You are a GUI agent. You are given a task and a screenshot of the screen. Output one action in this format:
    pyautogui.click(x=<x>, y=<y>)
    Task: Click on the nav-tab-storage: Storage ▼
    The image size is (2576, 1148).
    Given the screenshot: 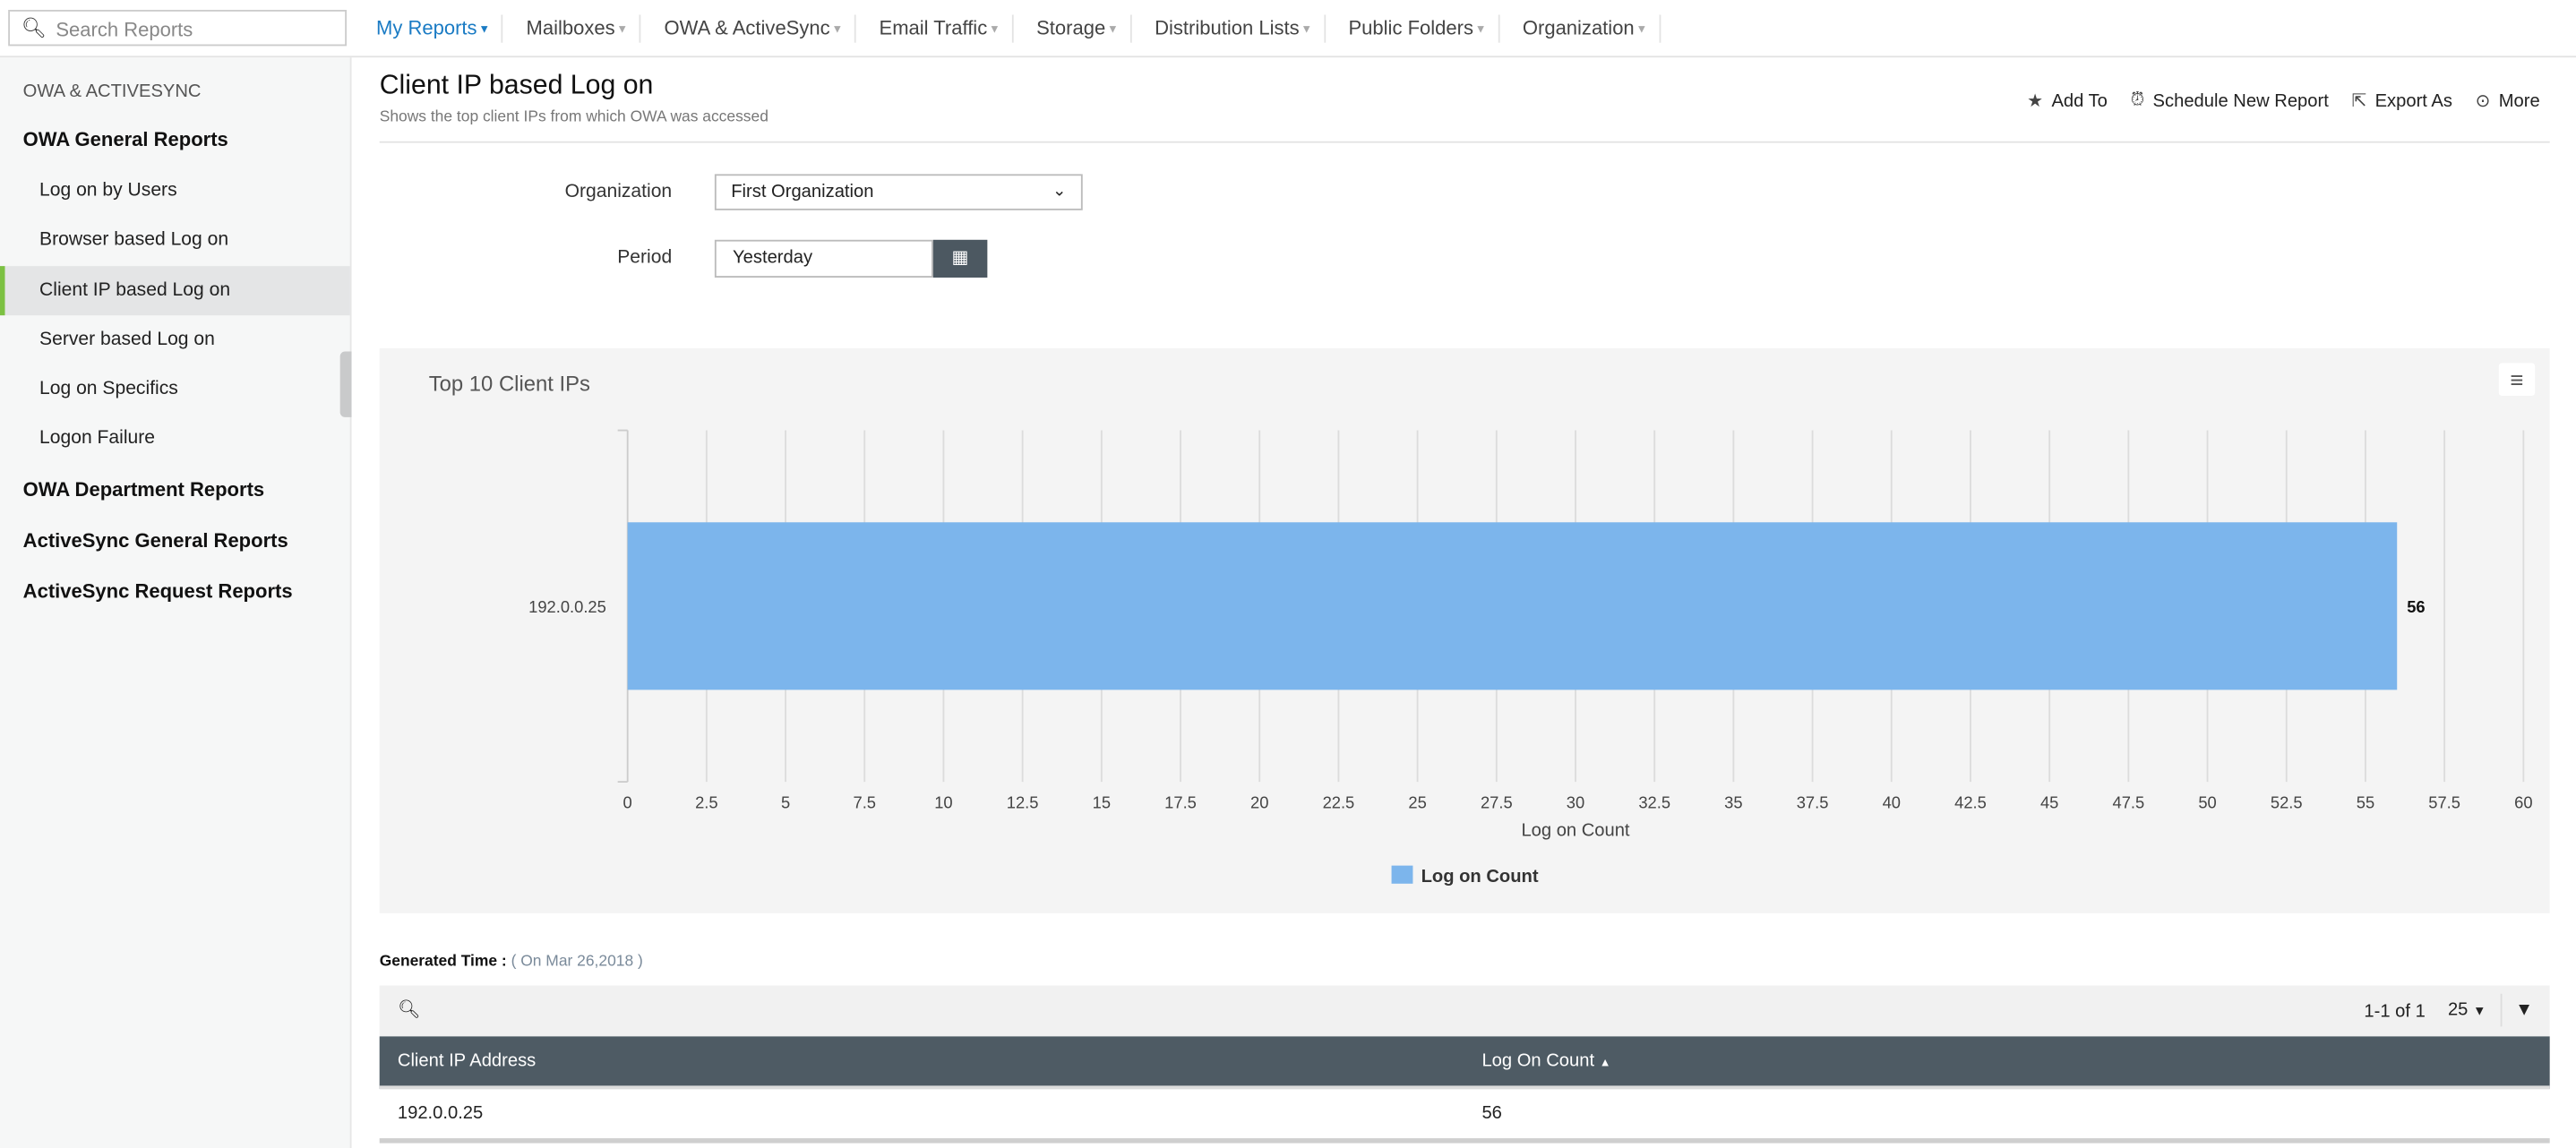 What is the action you would take?
    pyautogui.click(x=1078, y=28)
    